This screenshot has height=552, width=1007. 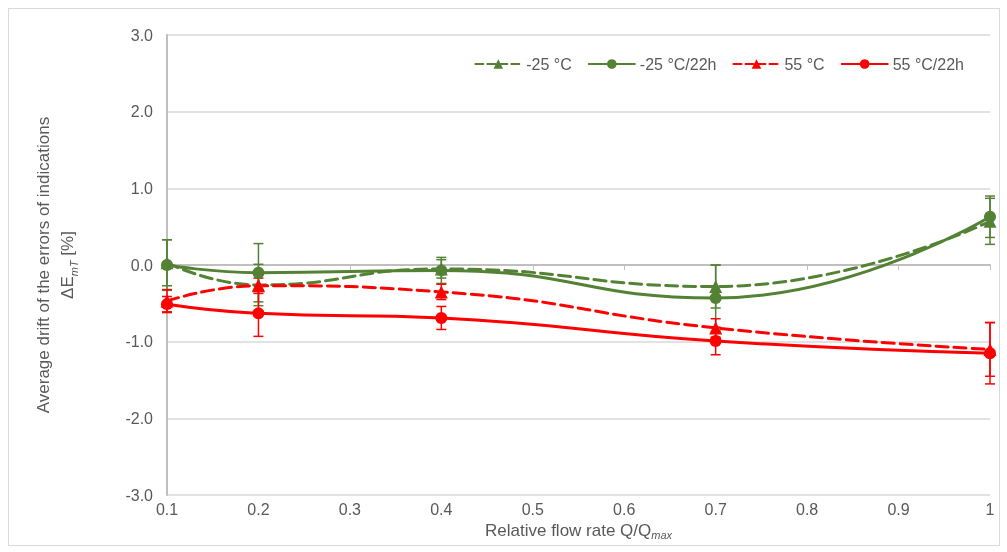 I want to click on legend-label: 55 °C/22h, so click(x=928, y=64).